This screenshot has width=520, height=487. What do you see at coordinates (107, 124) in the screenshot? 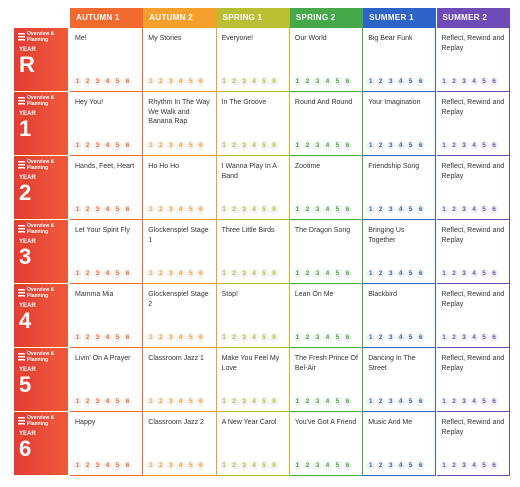
I see `unit-cell: Hey You! 1 2 3 4 5 6` at bounding box center [107, 124].